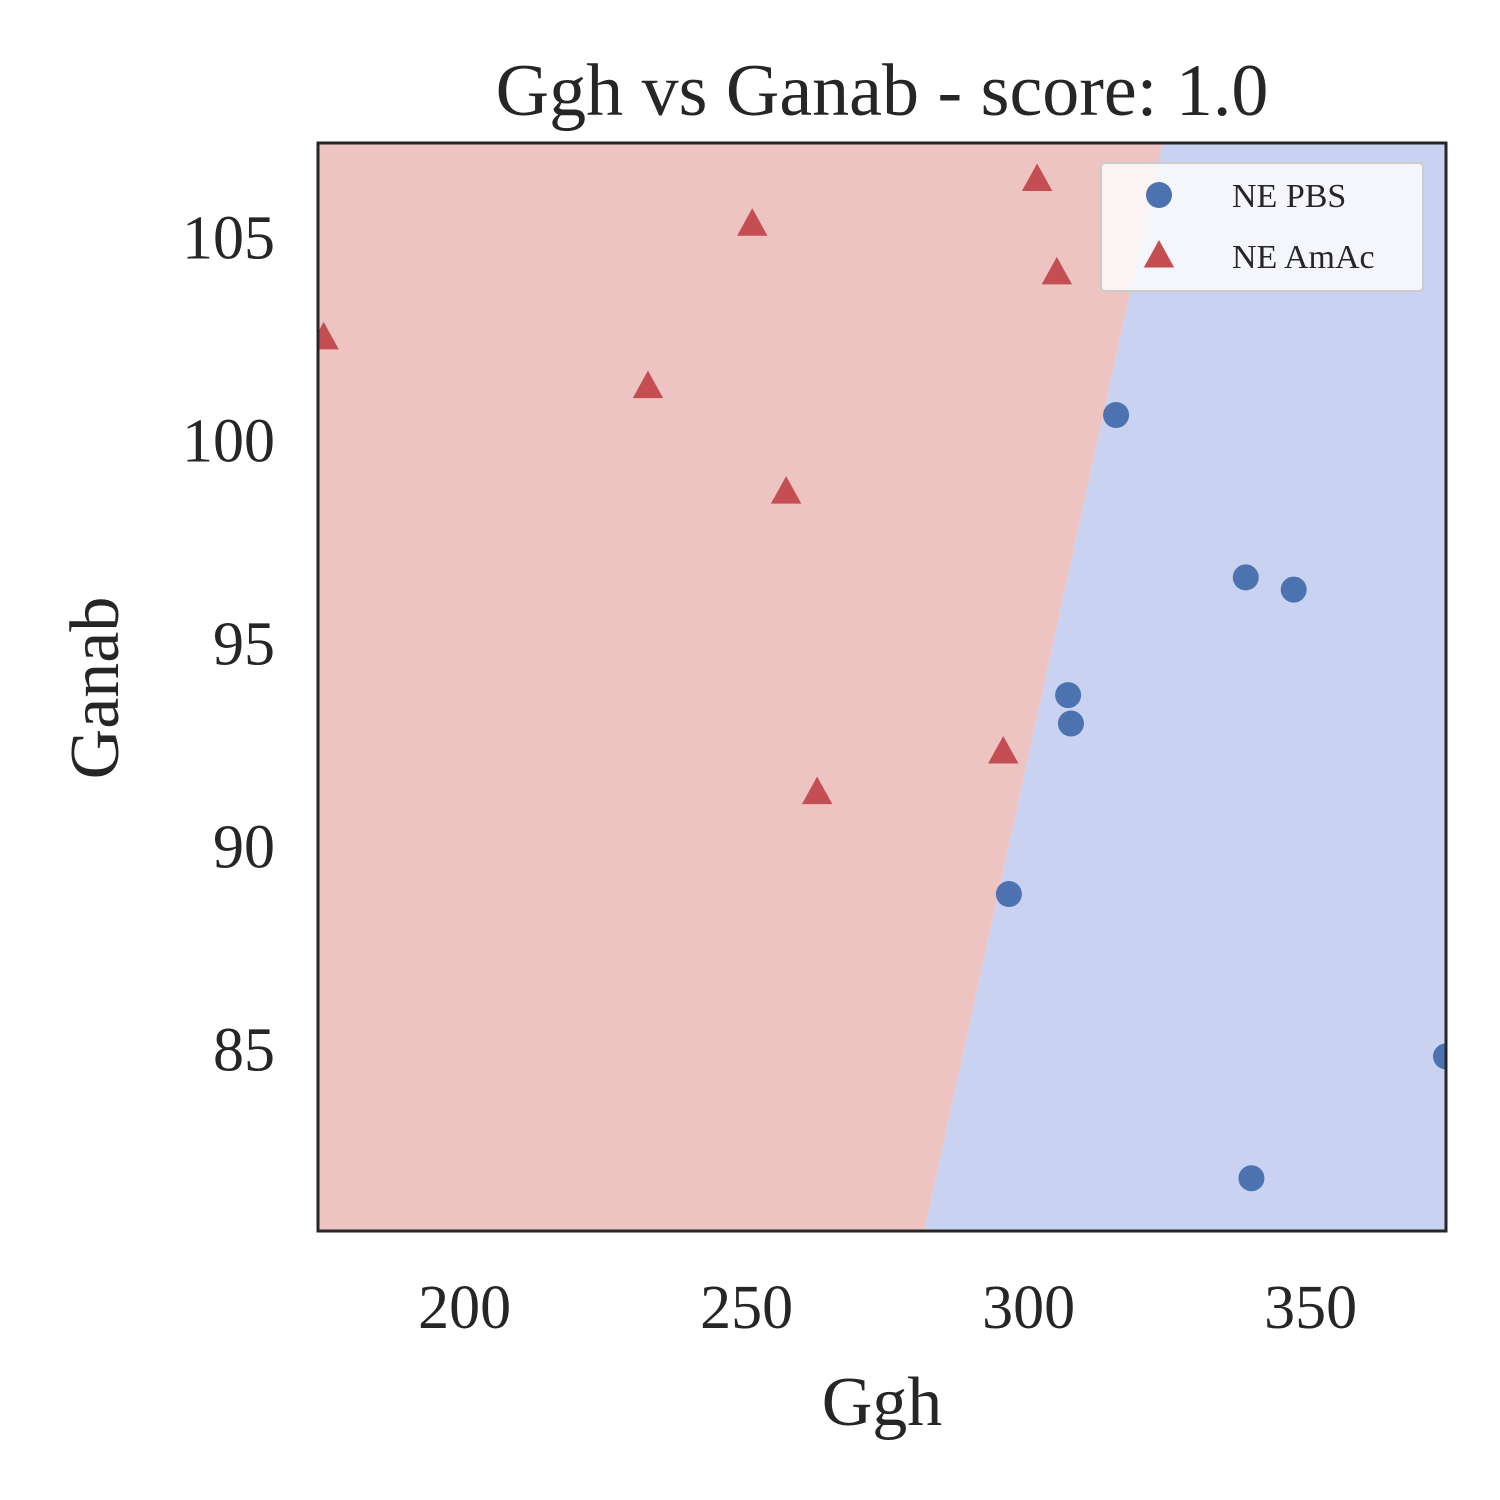 The height and width of the screenshot is (1500, 1500). Describe the element at coordinates (882, 91) in the screenshot. I see `chart-title: Ggh vs Ganab - score: 1.0` at that location.